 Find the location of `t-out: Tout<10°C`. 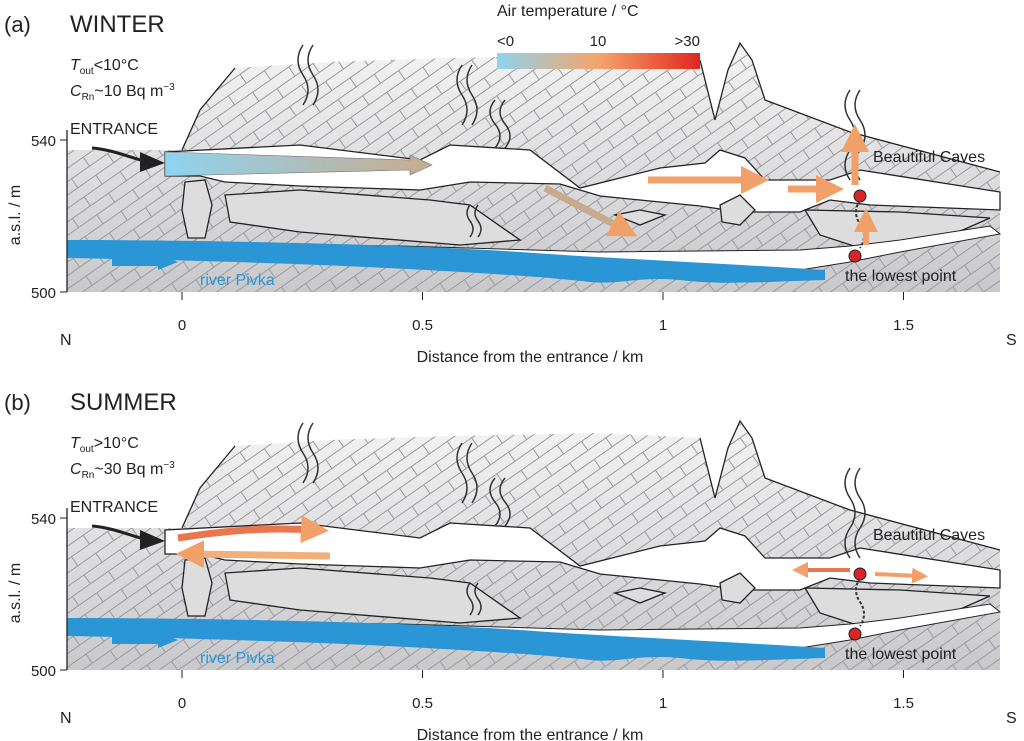

t-out: Tout<10°C is located at coordinates (104, 67).